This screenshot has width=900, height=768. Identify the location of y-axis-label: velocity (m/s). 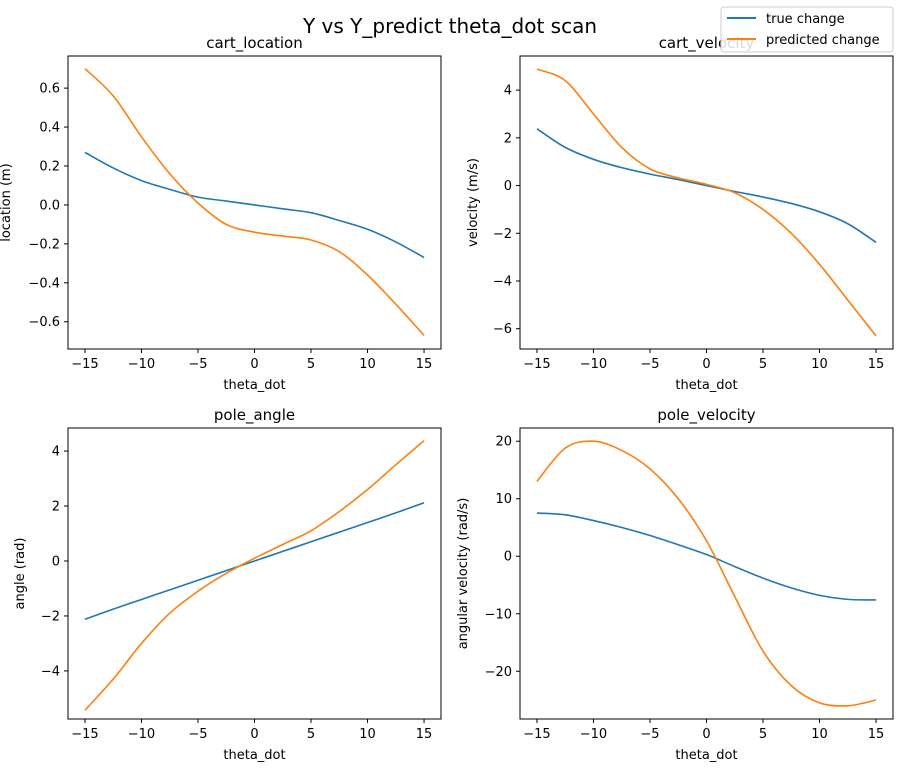
(473, 202).